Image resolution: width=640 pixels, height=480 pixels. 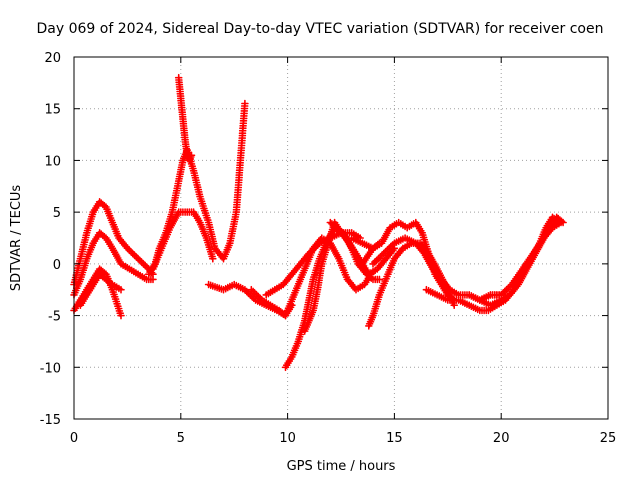 What do you see at coordinates (50, 420) in the screenshot?
I see `y-tick-label: -15` at bounding box center [50, 420].